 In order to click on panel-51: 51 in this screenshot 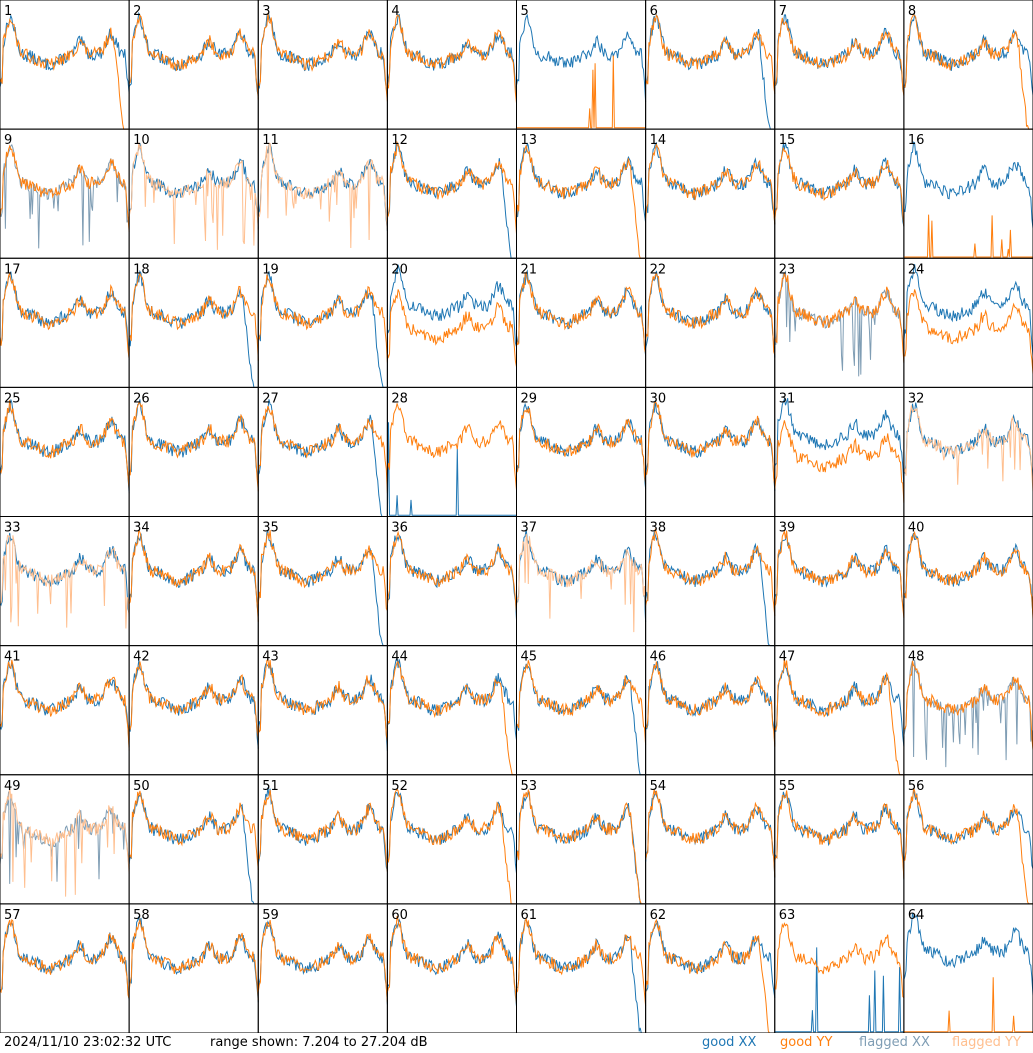, I will do `click(322, 839)`.